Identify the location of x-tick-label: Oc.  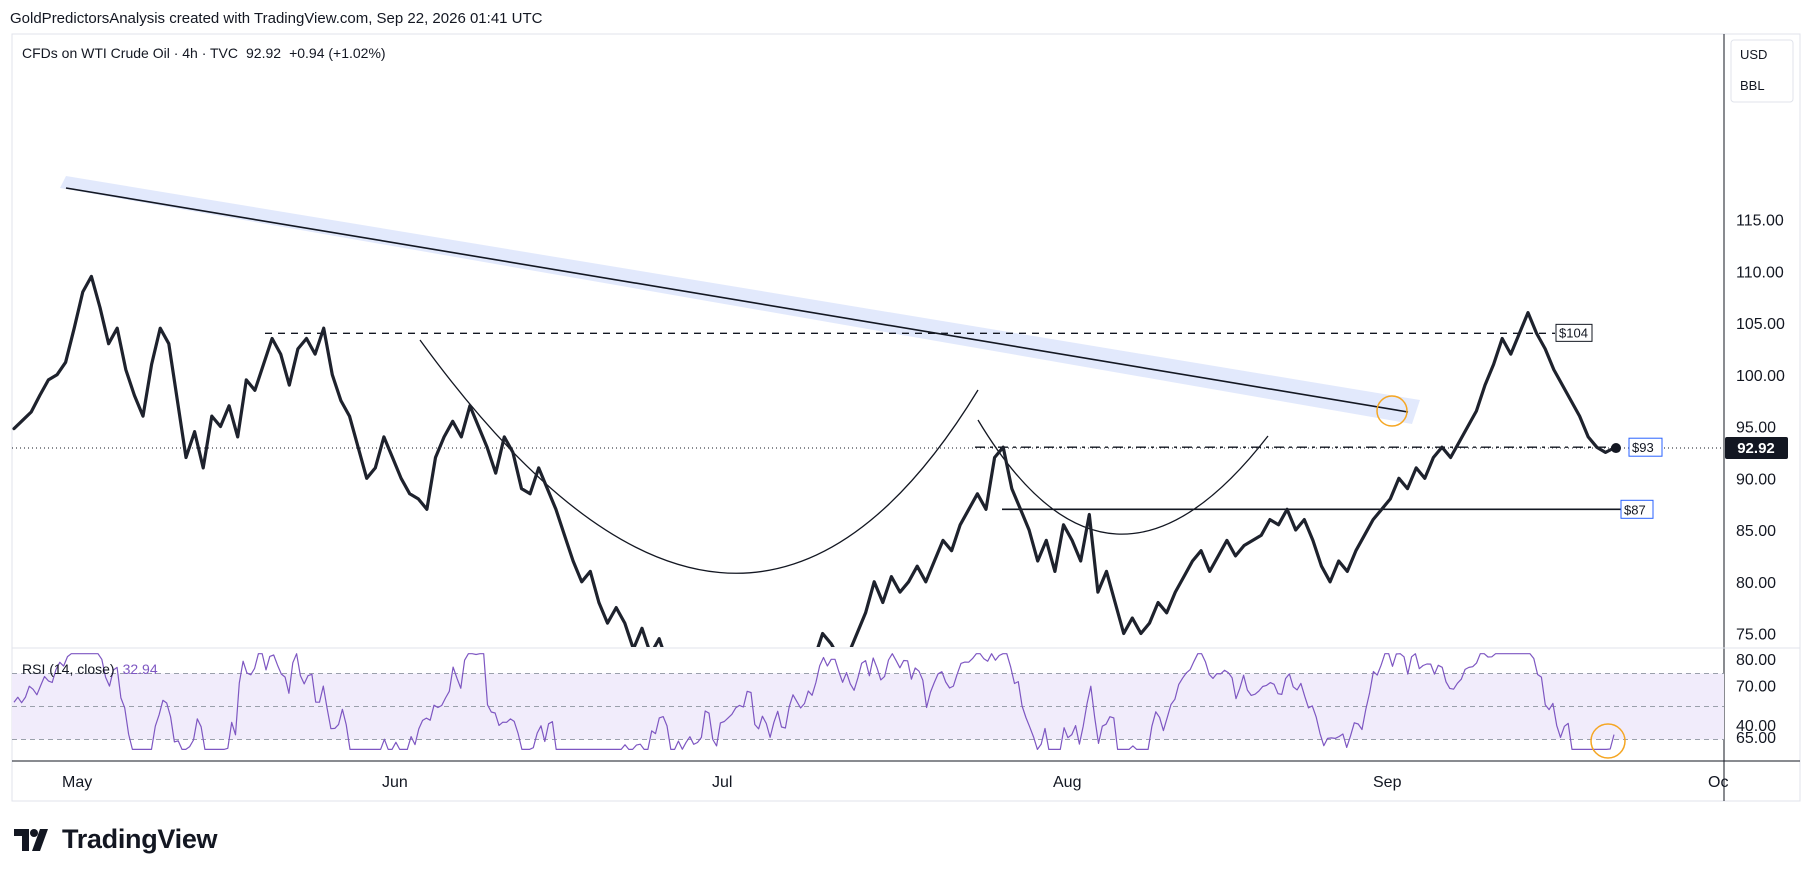
(1718, 782).